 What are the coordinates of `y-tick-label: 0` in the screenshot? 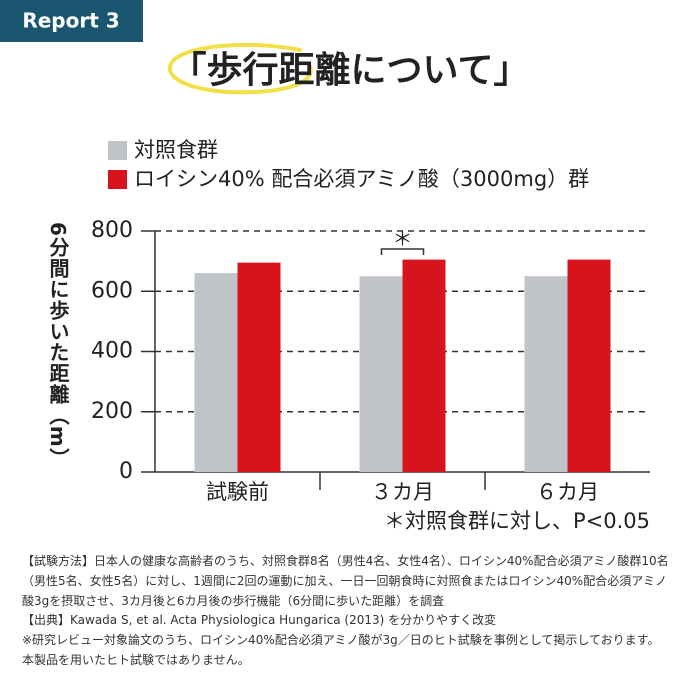 It's located at (126, 471).